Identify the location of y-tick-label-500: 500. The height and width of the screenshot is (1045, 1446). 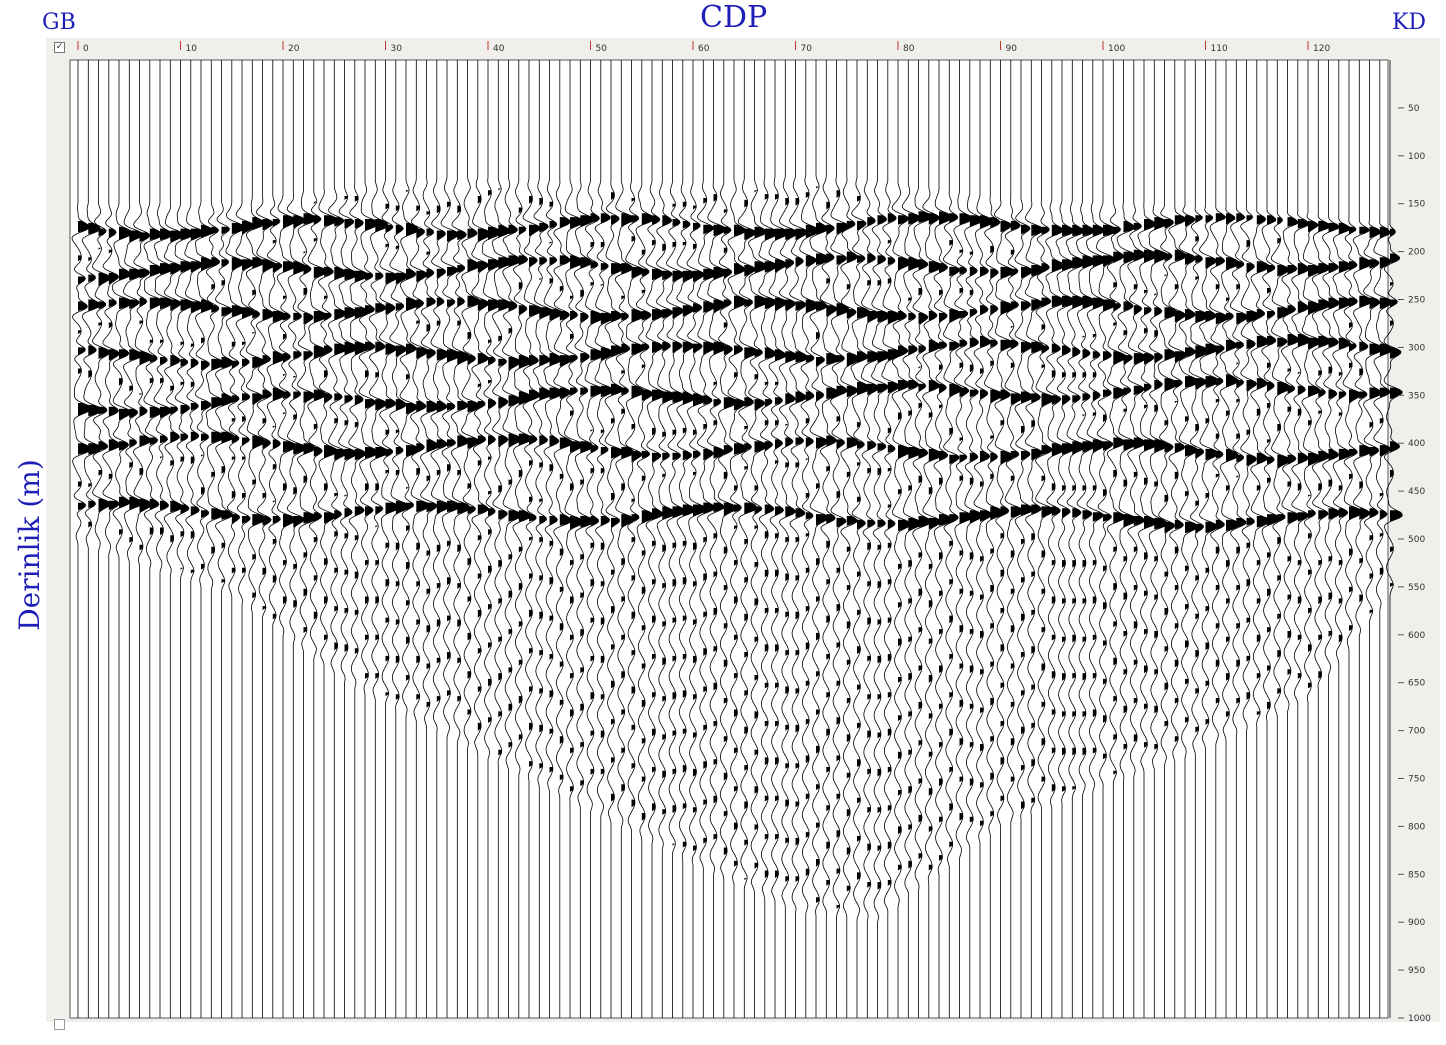
(1416, 540).